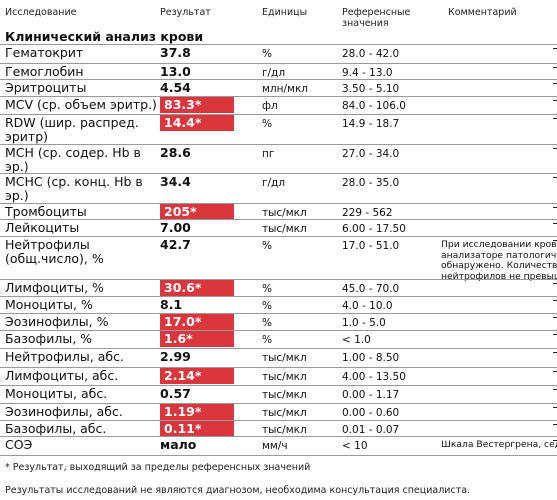 The width and height of the screenshot is (557, 500). I want to click on test-name: Гематокрит, so click(44, 53).